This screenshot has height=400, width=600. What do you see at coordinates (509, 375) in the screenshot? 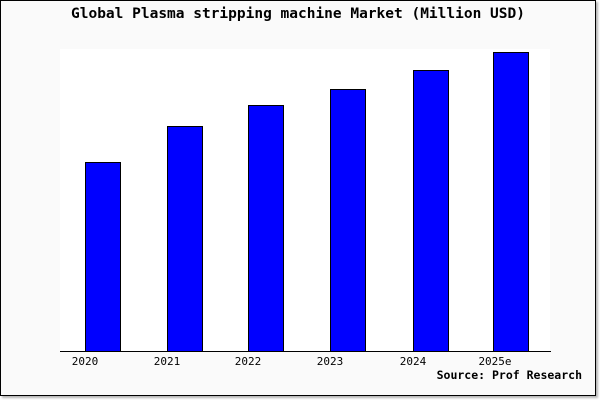
I see `source-note: Source: Prof Research` at bounding box center [509, 375].